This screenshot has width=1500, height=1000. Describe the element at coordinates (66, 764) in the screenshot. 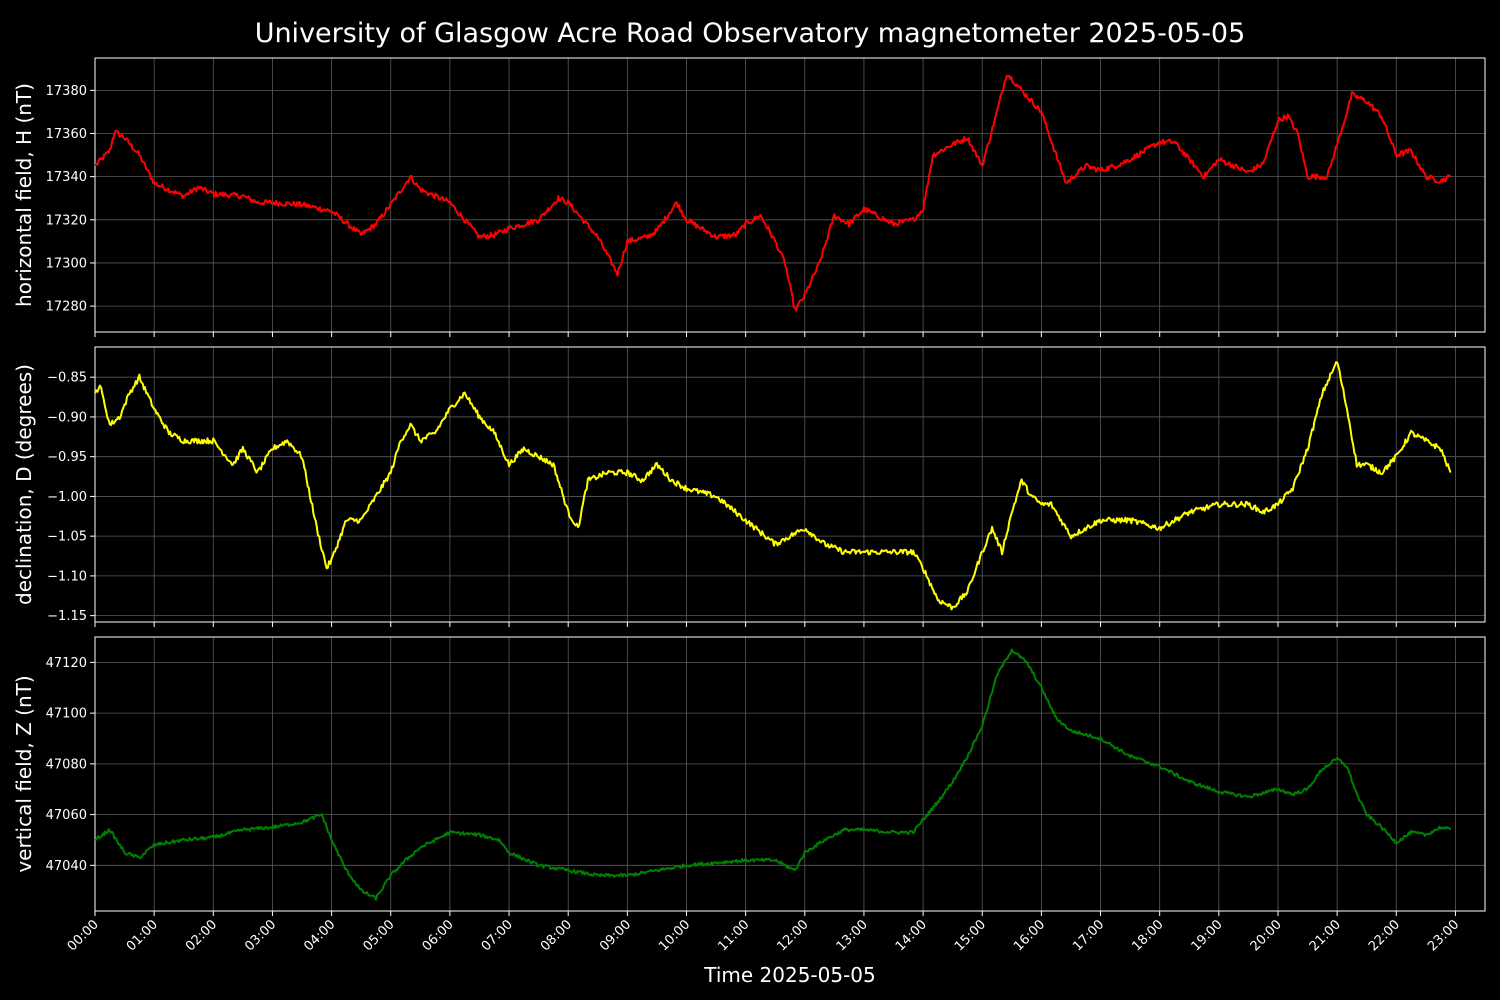

I see `y-tick-label: 47080` at that location.